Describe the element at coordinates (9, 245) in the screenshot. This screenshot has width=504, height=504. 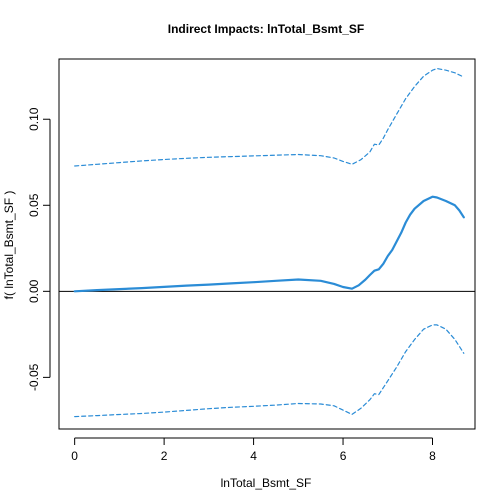
I see `y-axis-label: f( lnTotal_Bsmt_SF )` at that location.